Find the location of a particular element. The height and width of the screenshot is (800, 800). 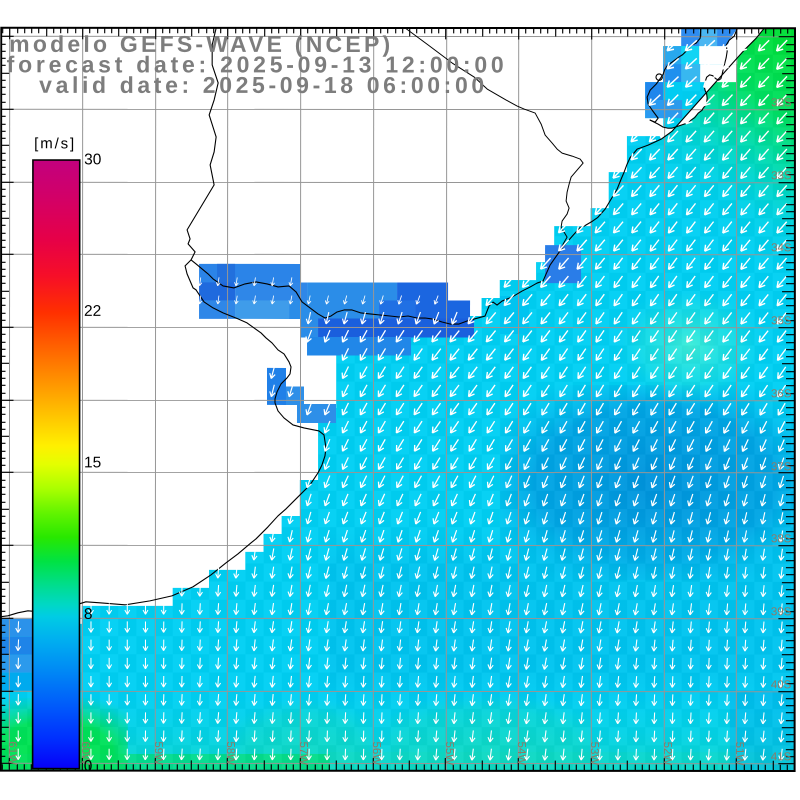

svg-text: [m/s] is located at coordinates (55, 143).